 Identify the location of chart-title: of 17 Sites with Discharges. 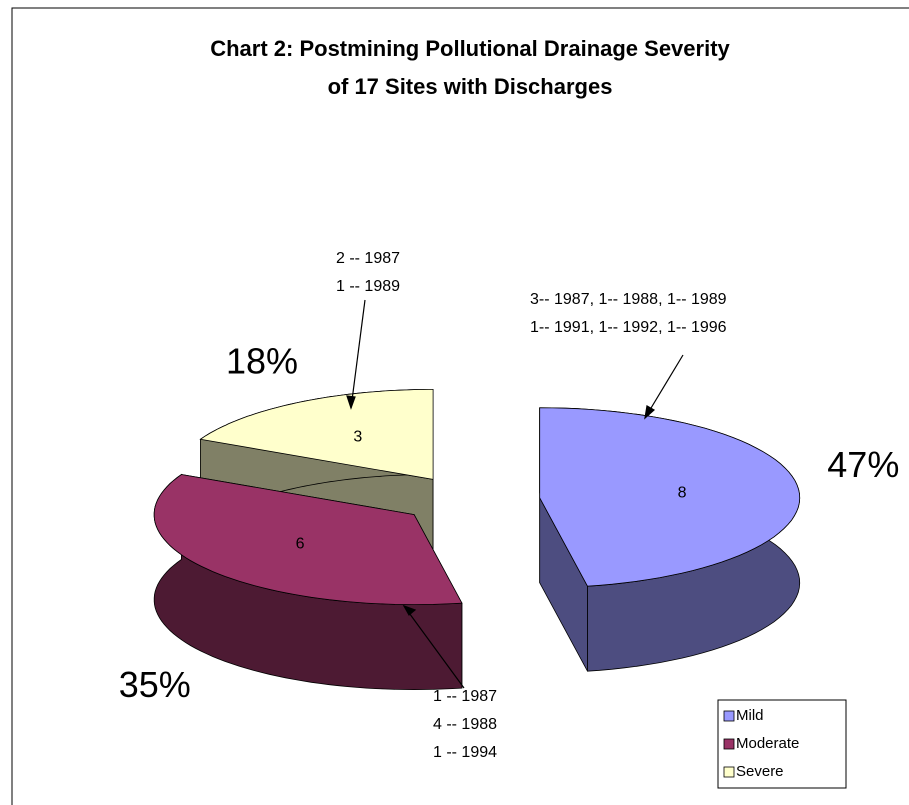
(470, 86).